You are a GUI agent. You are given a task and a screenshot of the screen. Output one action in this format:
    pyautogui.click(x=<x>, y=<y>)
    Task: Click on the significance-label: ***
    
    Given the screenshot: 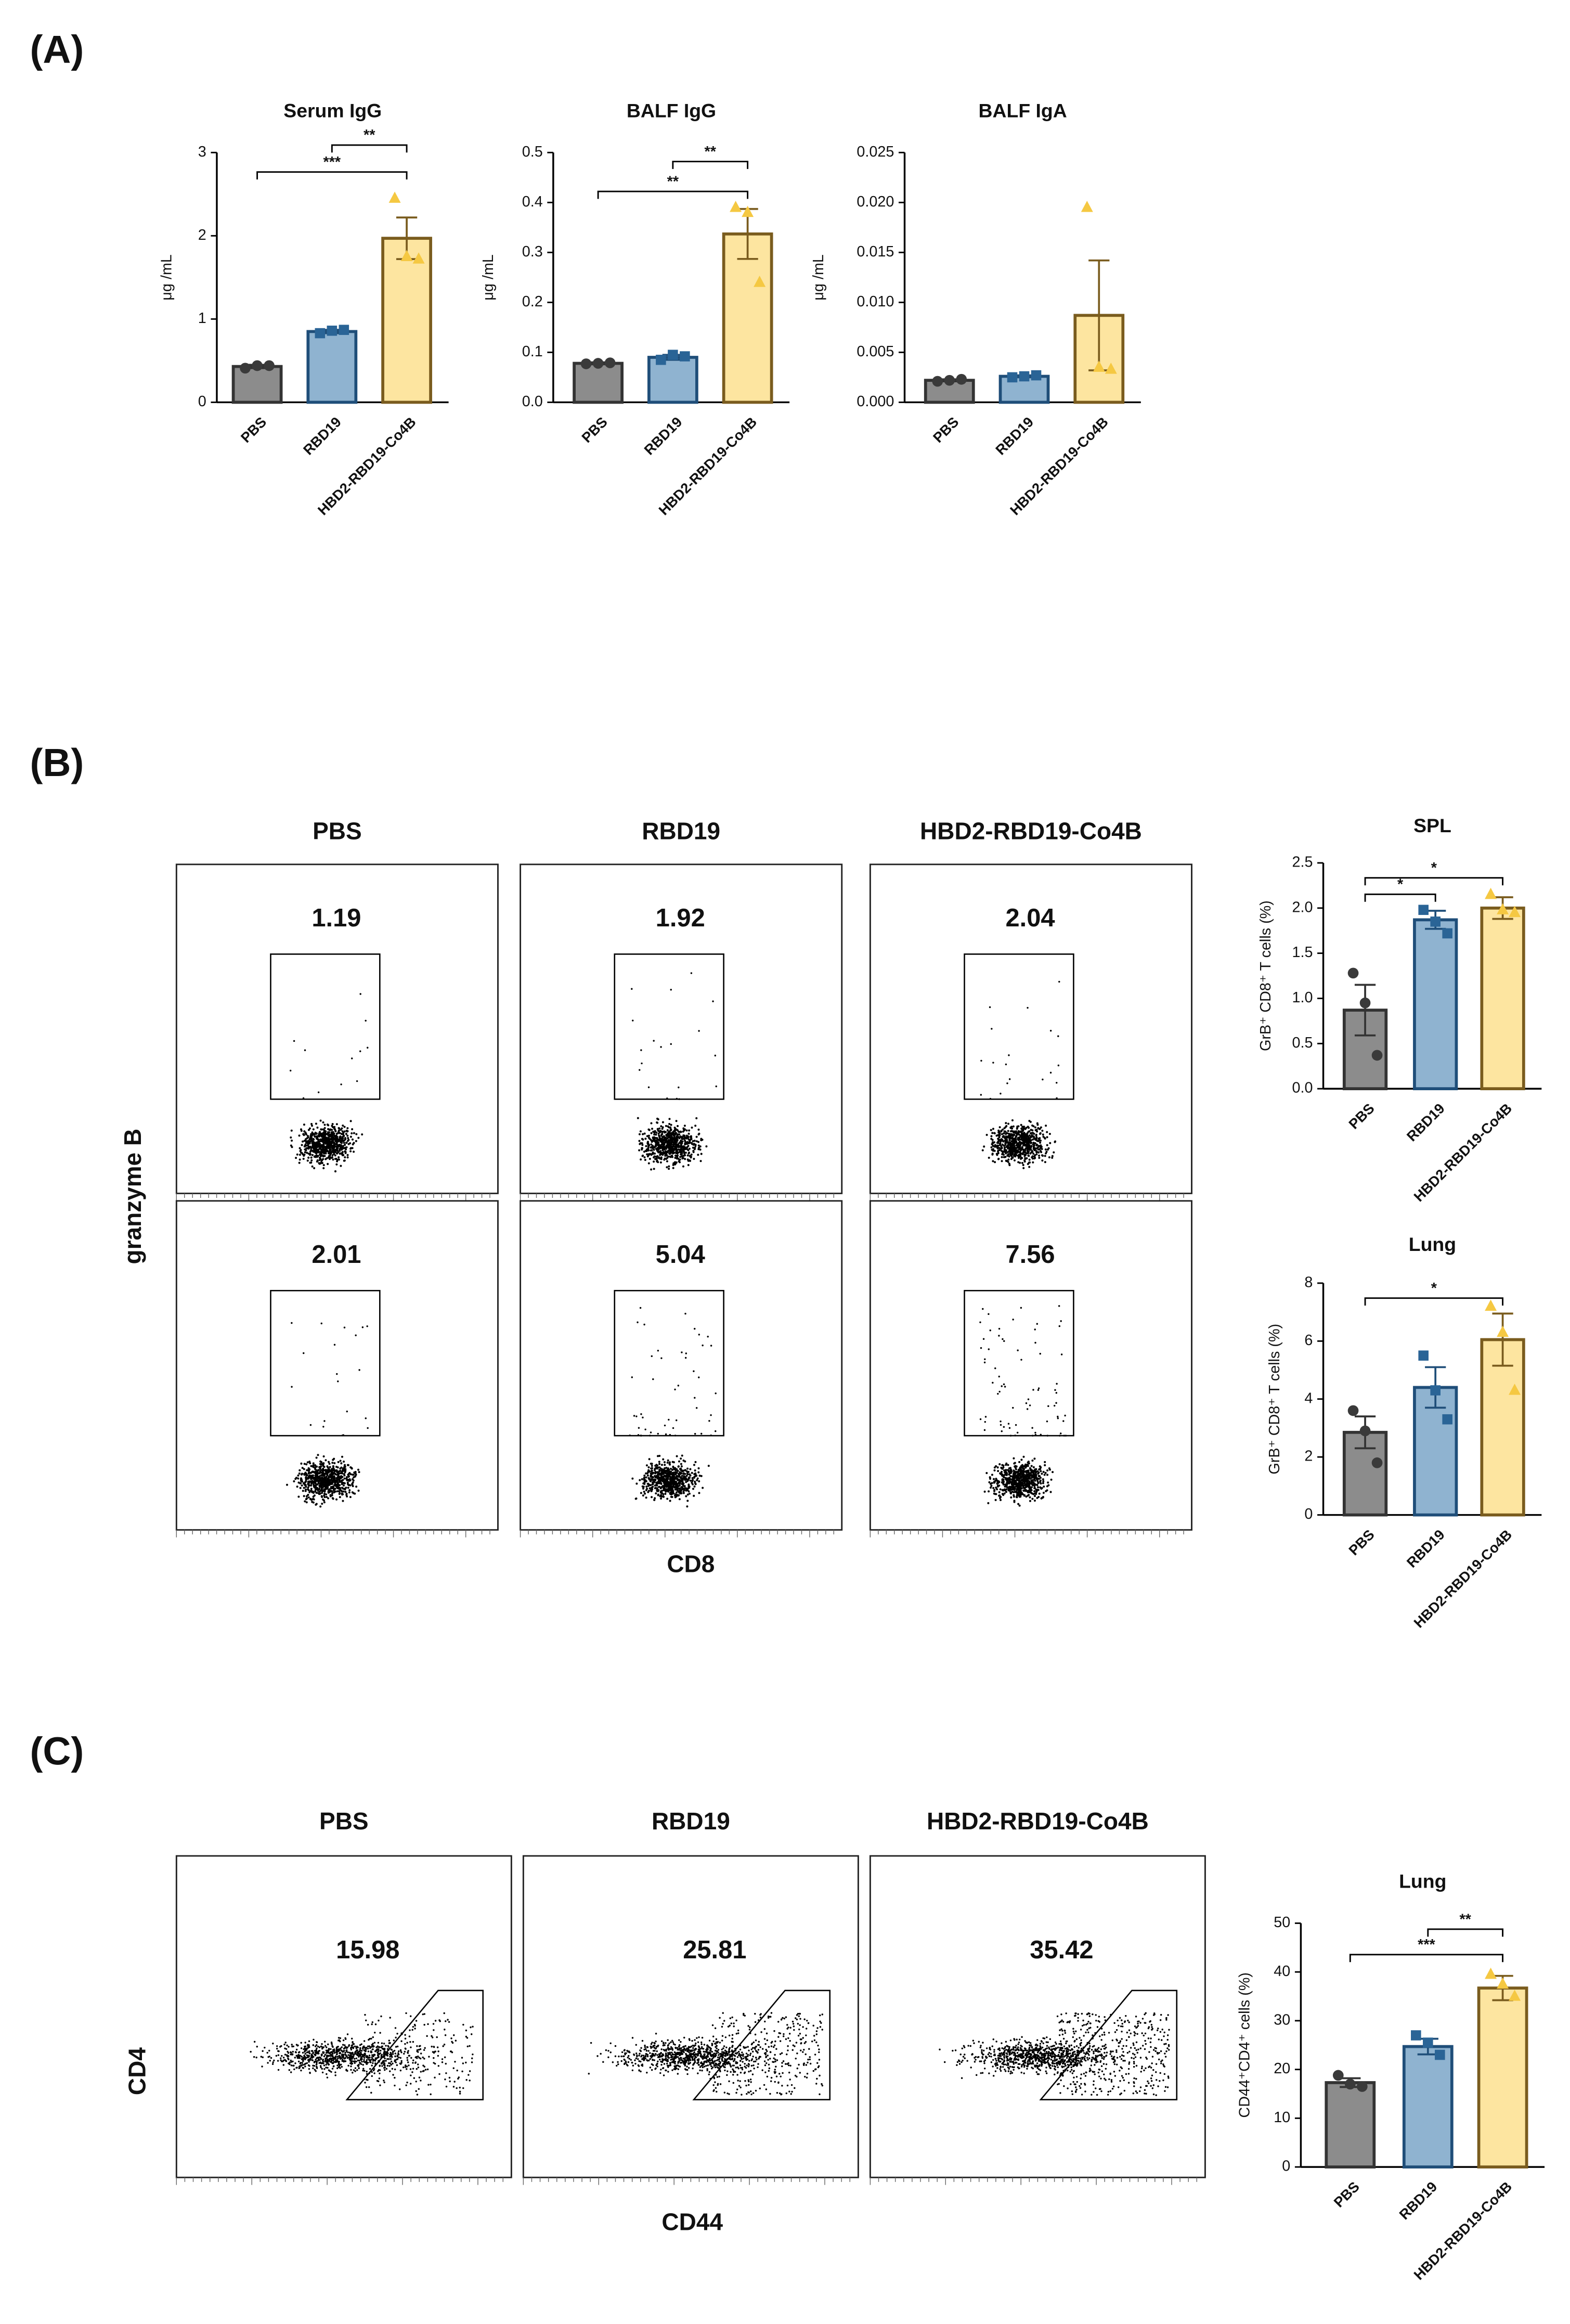 What is the action you would take?
    pyautogui.click(x=332, y=162)
    